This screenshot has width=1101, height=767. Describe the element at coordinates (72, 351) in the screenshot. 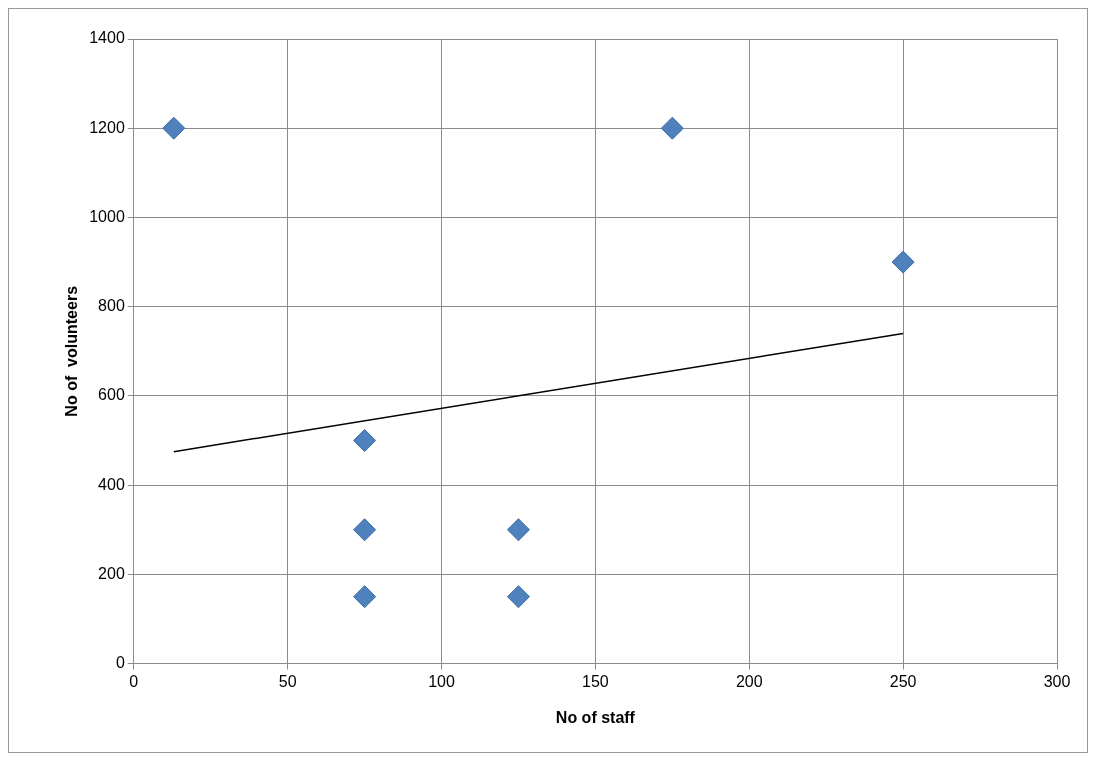

I see `y-axis-title: No of volunteers` at that location.